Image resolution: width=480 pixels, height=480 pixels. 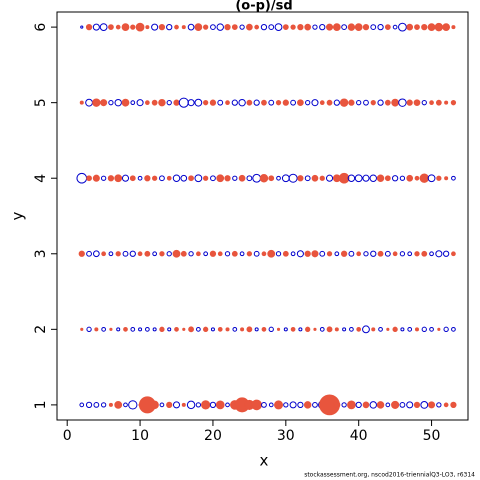 I want to click on chart-title: (o-p)/sd, so click(x=263, y=7).